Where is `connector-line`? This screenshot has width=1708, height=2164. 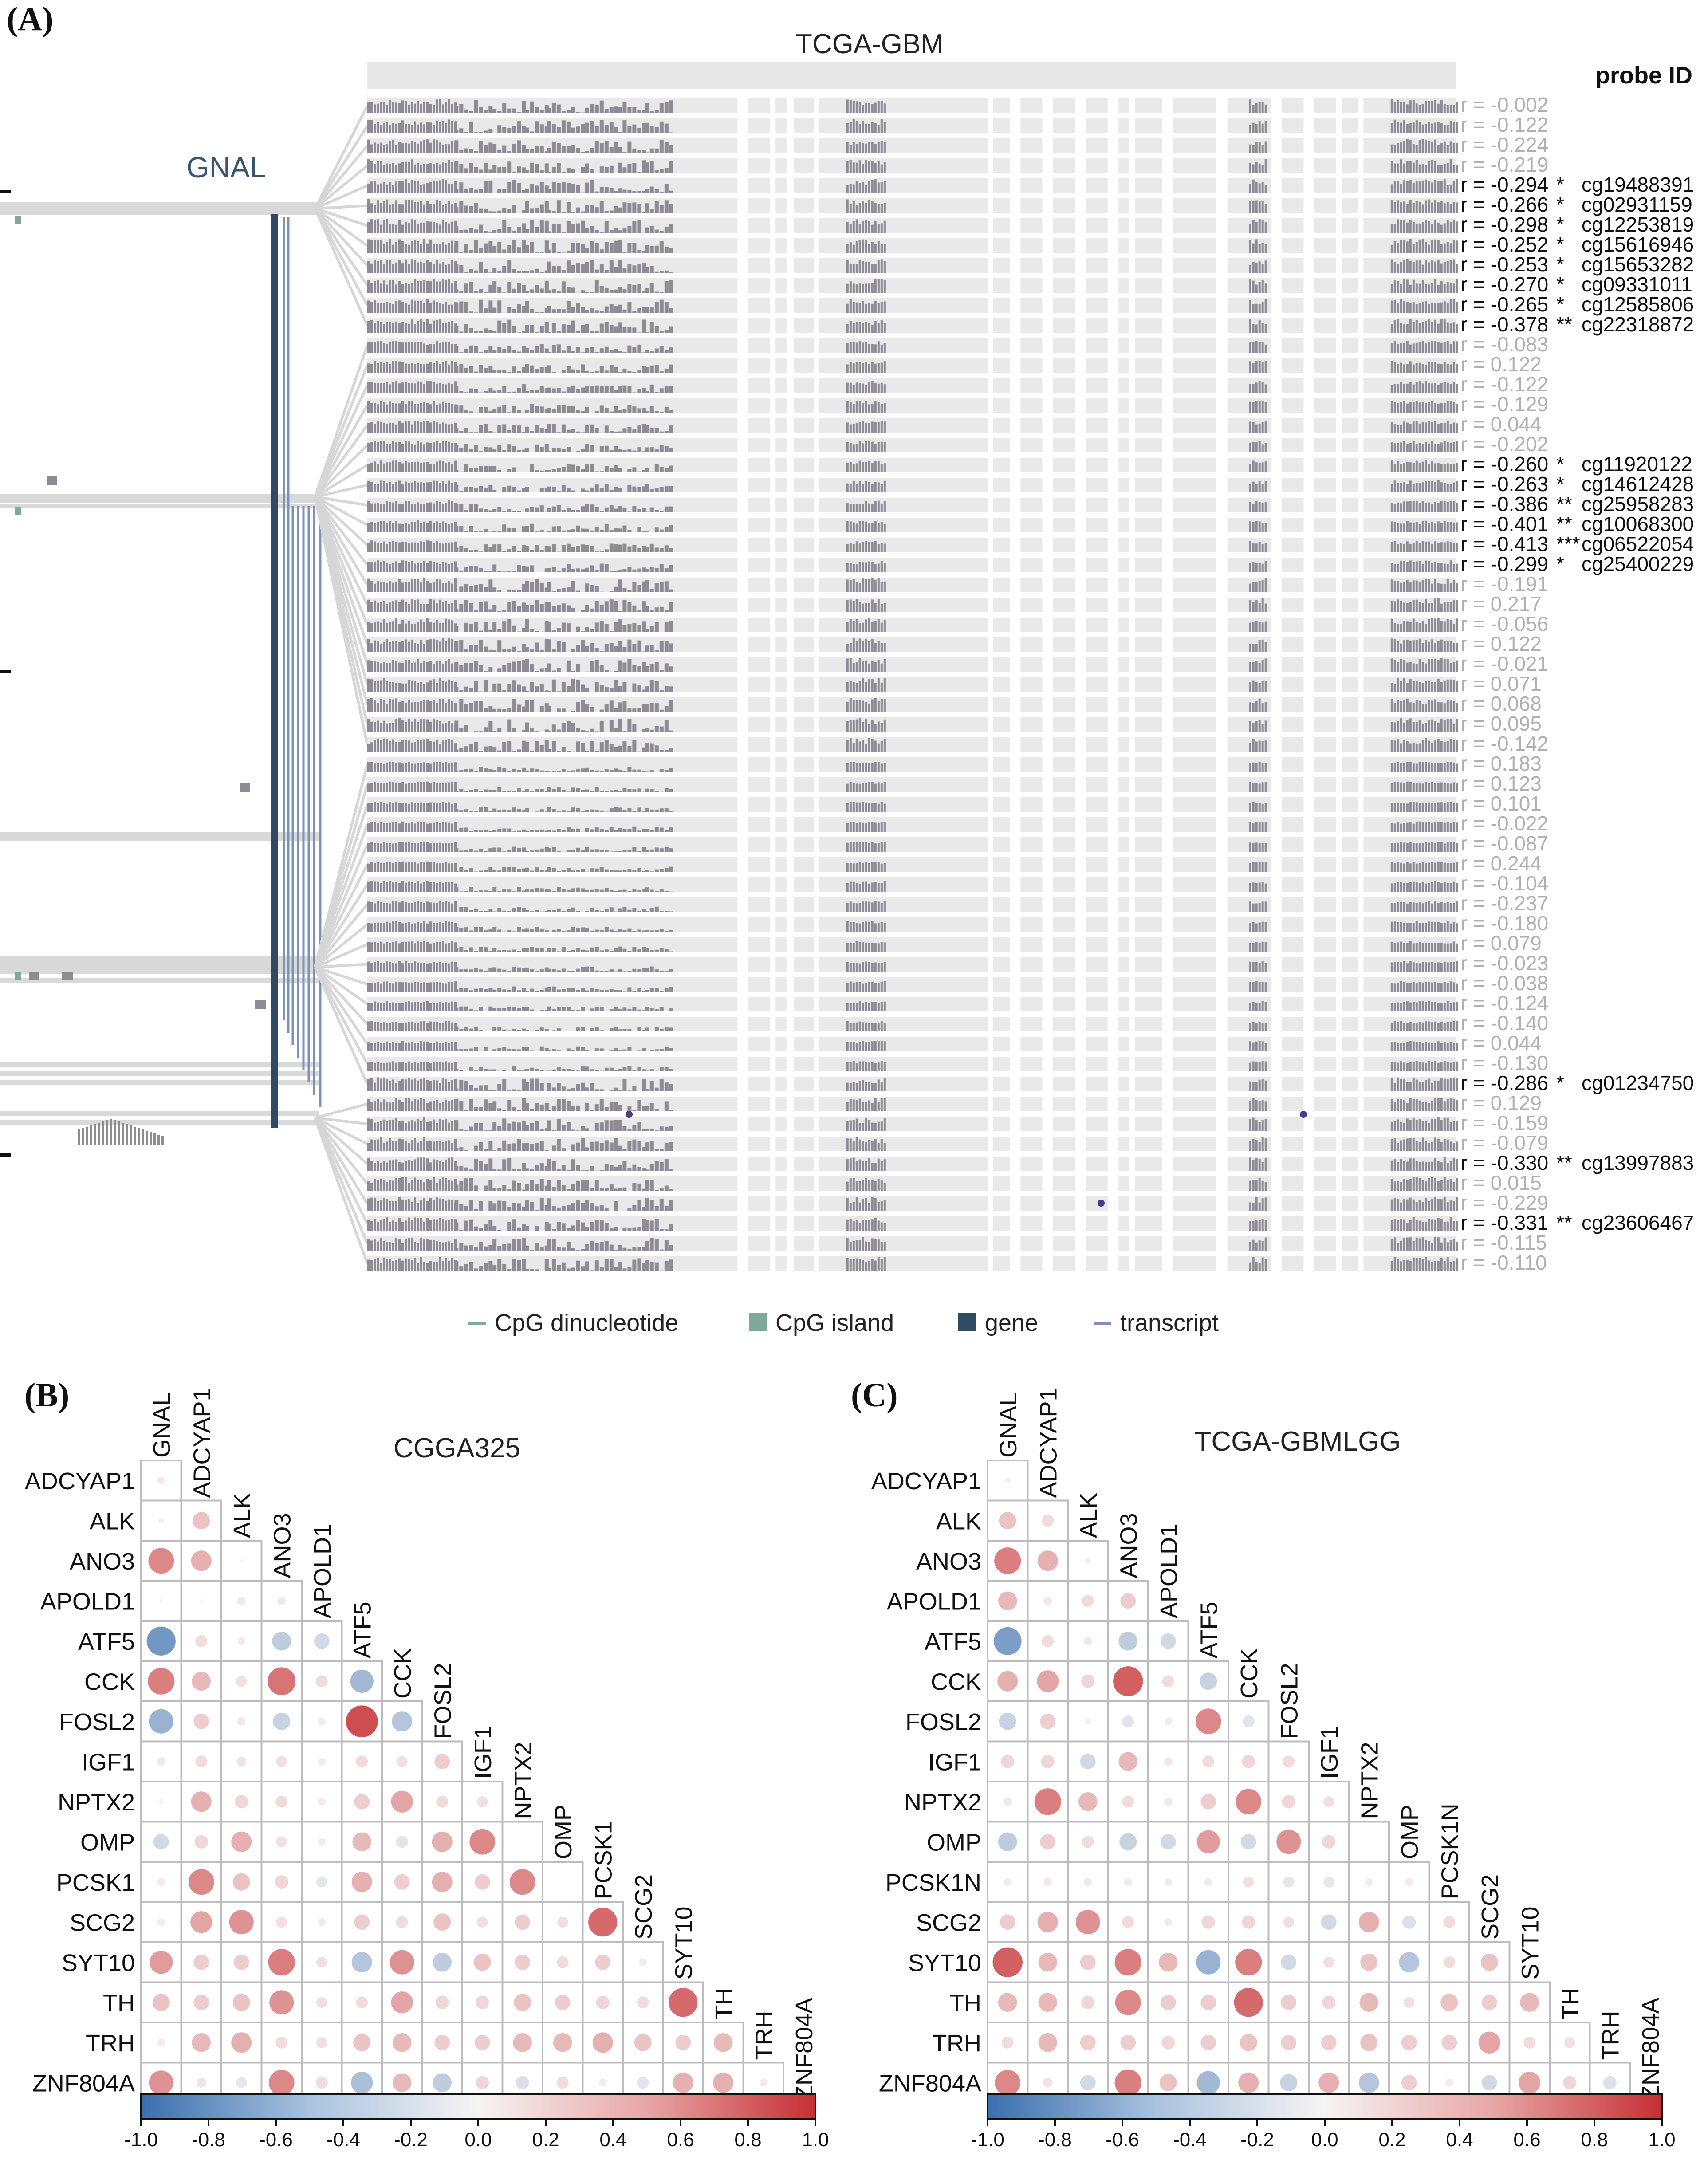
connector-line is located at coordinates (341, 431).